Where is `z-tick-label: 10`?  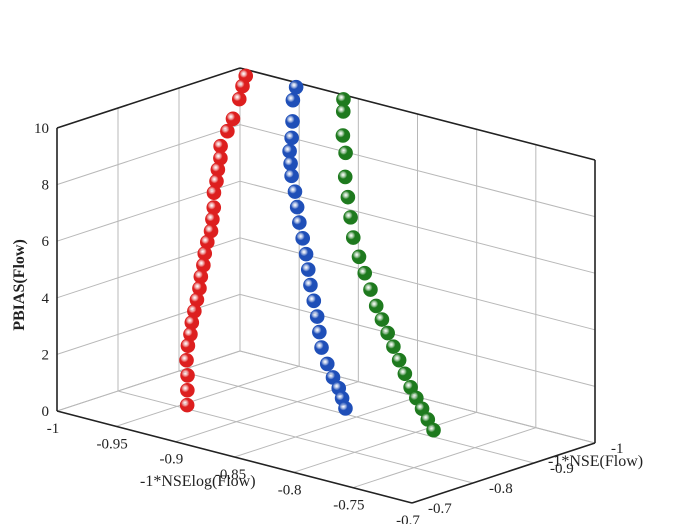
z-tick-label: 10 is located at coordinates (41, 129).